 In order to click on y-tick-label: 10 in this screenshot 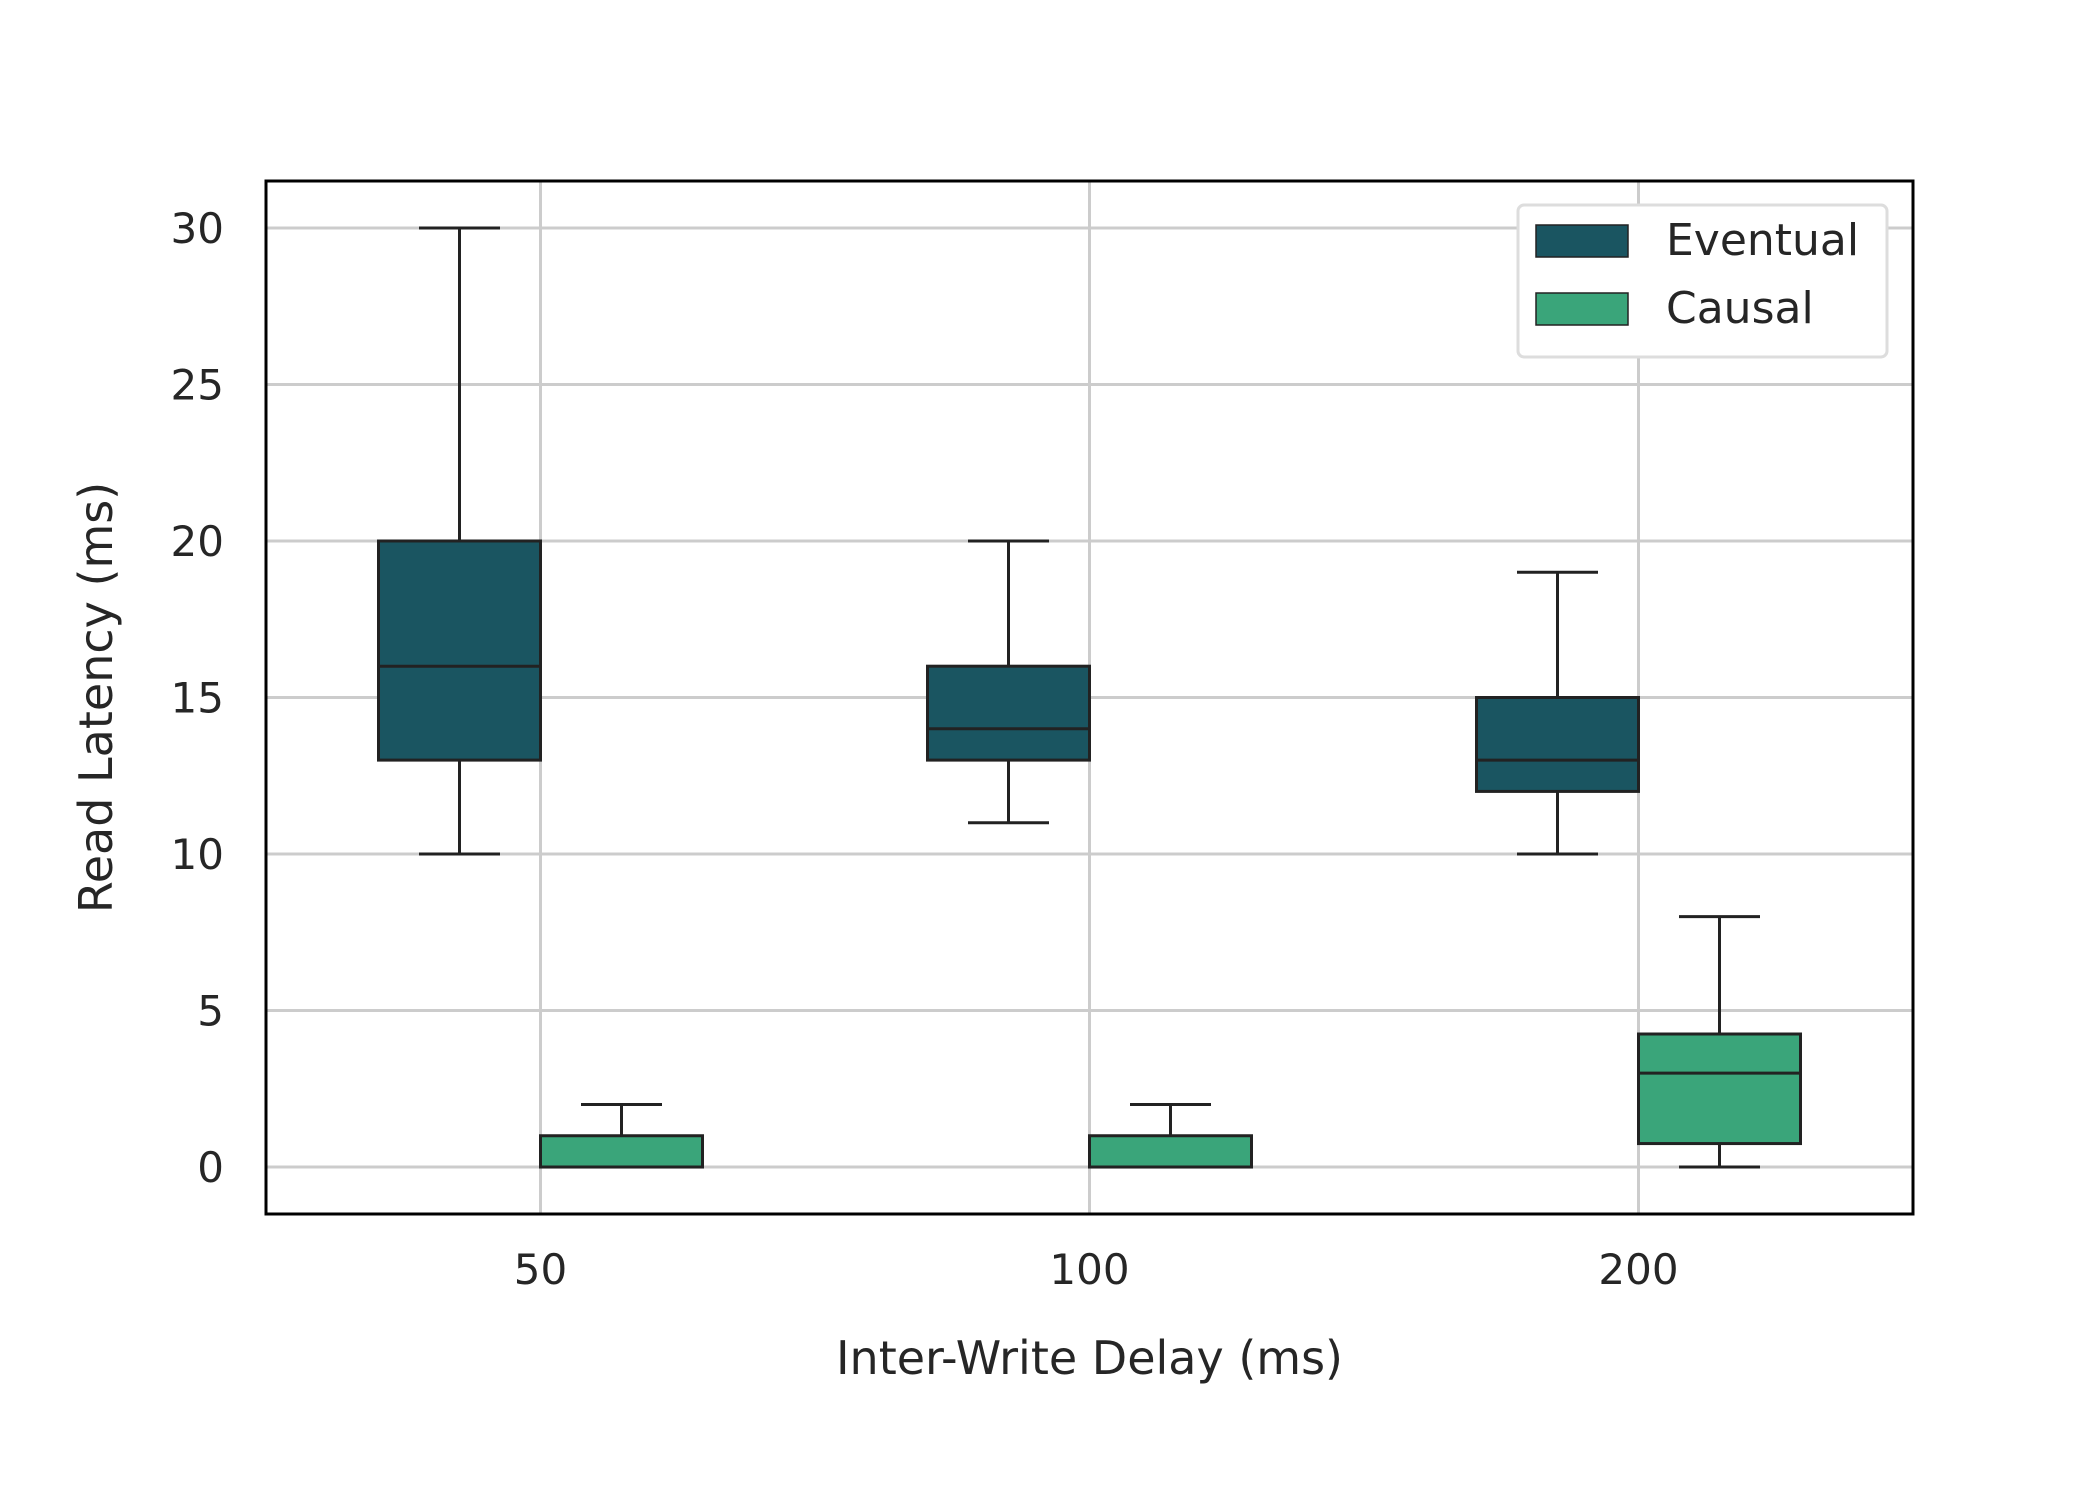, I will do `click(197, 854)`.